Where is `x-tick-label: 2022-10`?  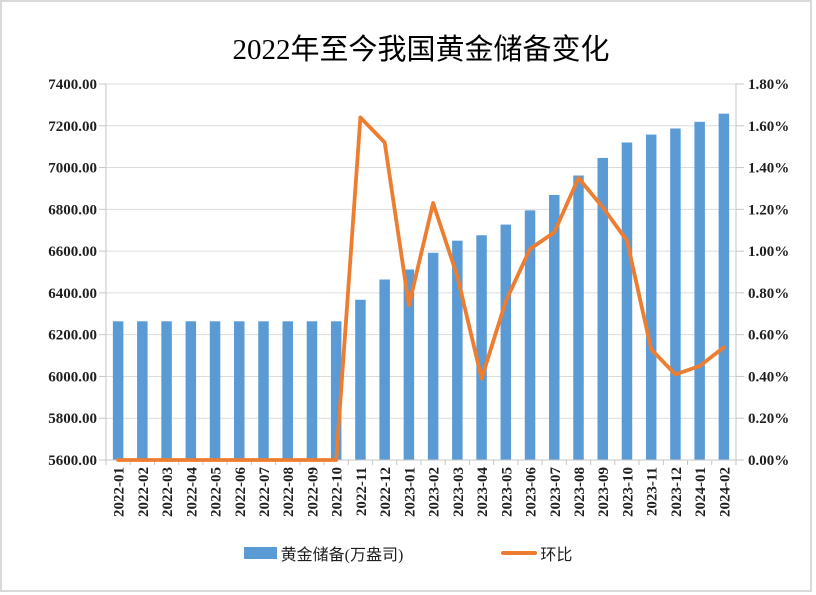 x-tick-label: 2022-10 is located at coordinates (338, 492).